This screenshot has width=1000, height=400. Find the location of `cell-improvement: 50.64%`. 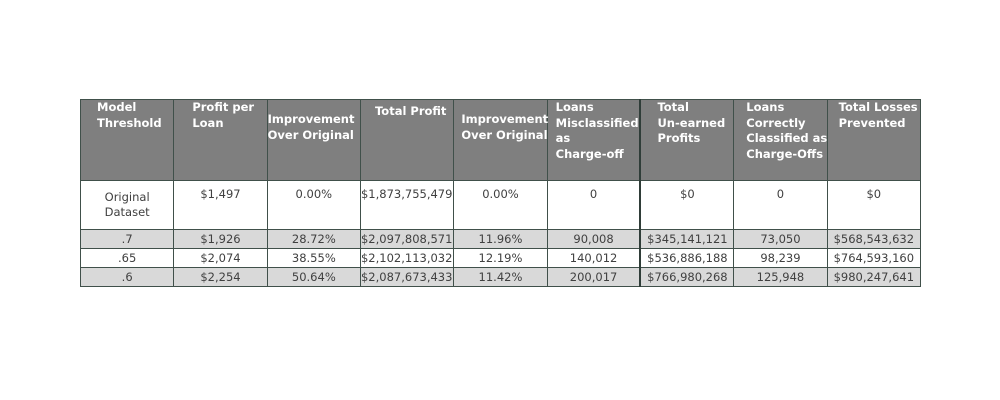

cell-improvement: 50.64% is located at coordinates (313, 277).